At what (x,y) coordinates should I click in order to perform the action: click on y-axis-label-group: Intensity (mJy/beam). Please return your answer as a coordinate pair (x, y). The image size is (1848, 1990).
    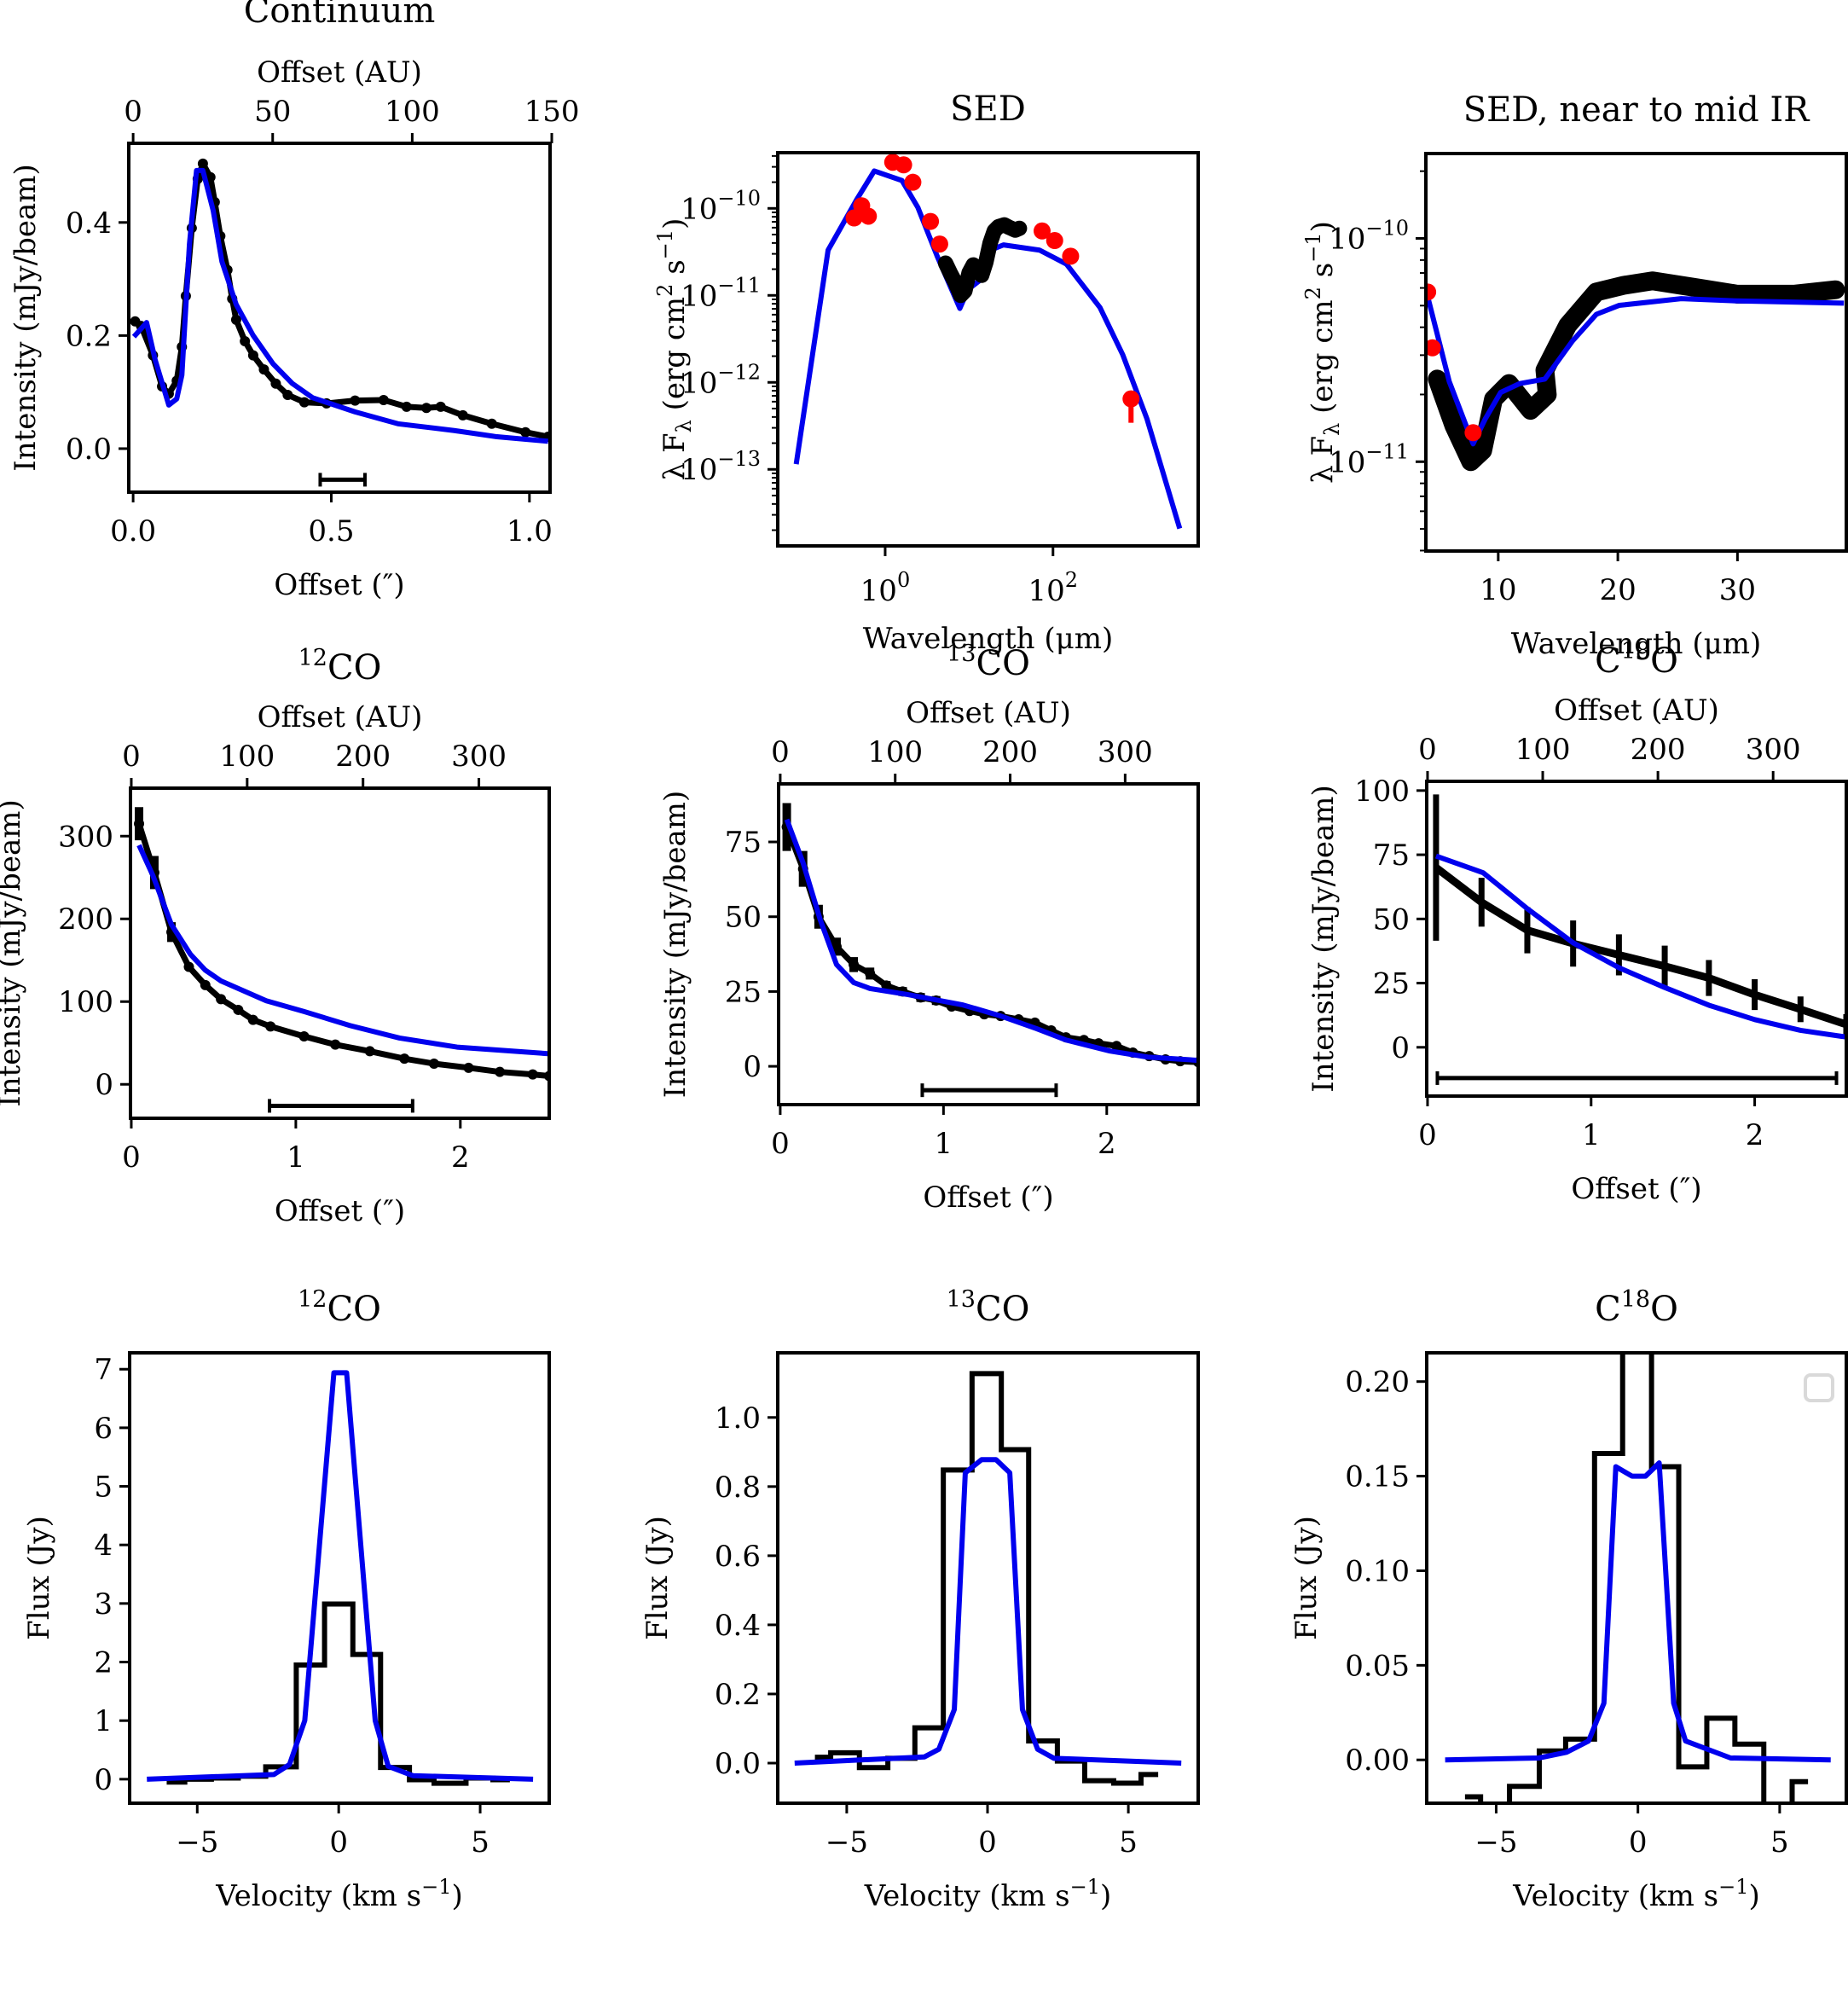
    Looking at the image, I should click on (26, 317).